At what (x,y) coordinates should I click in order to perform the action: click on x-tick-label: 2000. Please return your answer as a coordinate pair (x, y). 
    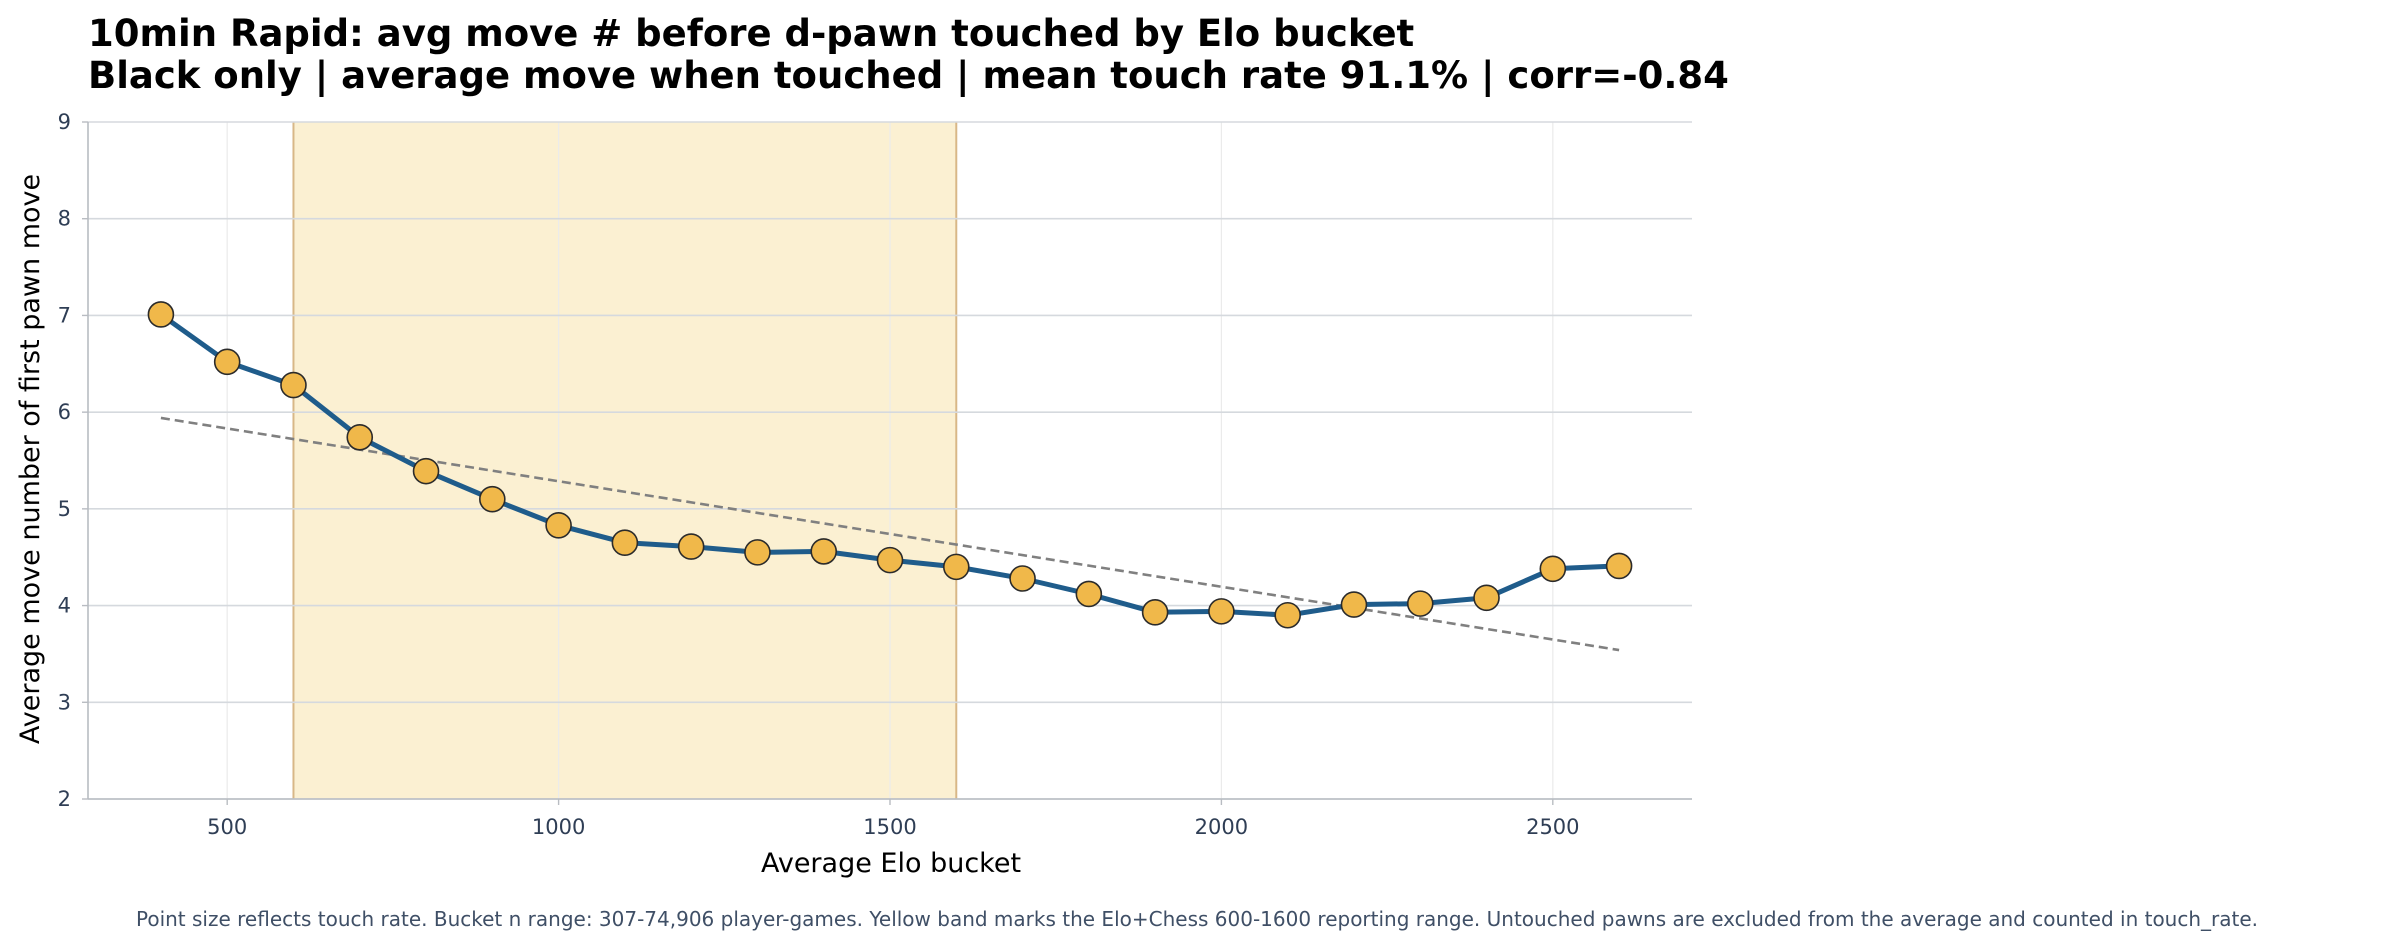
    Looking at the image, I should click on (1221, 827).